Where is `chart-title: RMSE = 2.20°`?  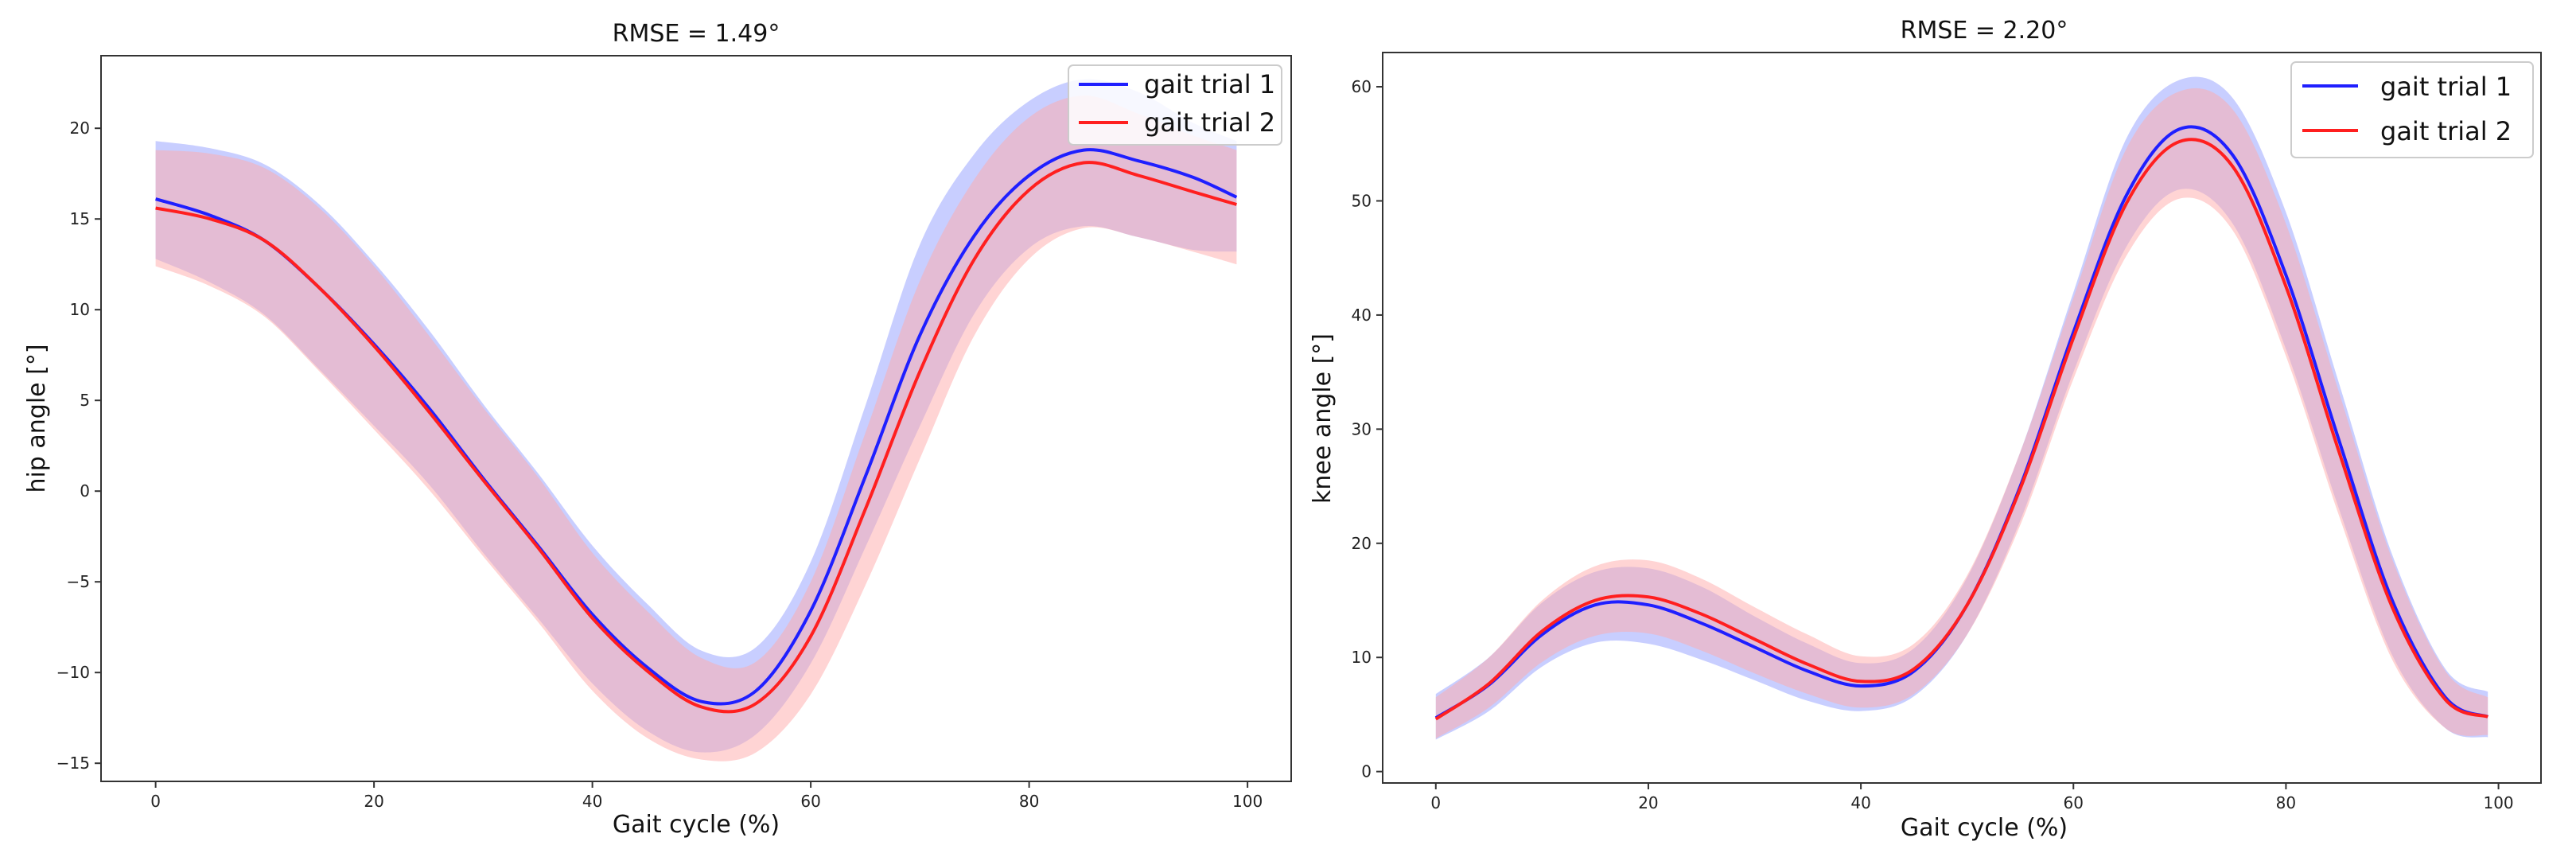 chart-title: RMSE = 2.20° is located at coordinates (1985, 31).